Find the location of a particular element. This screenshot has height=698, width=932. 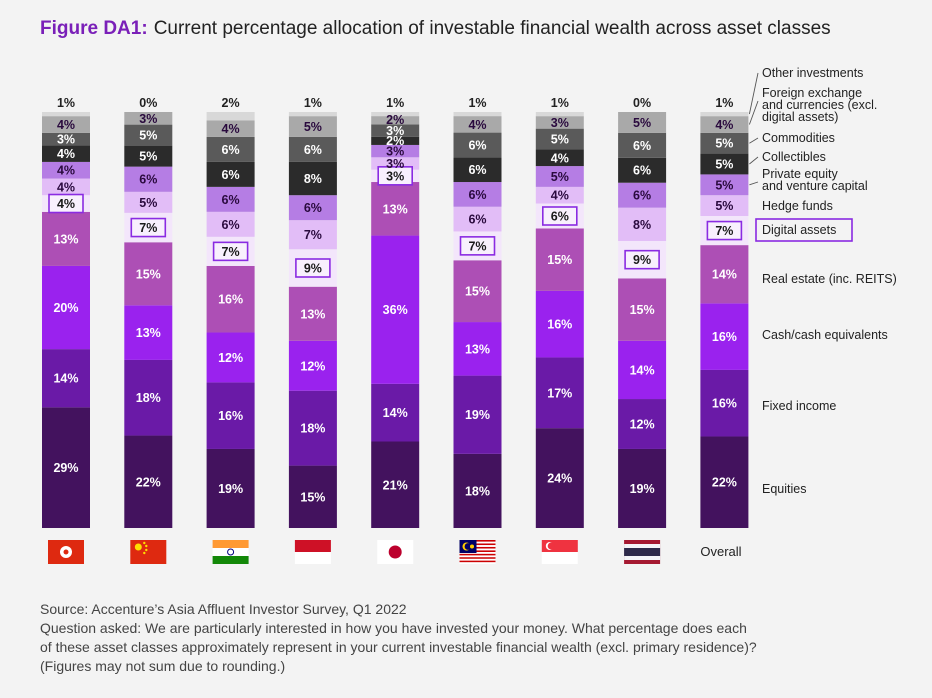

data-label: 17% is located at coordinates (559, 393).